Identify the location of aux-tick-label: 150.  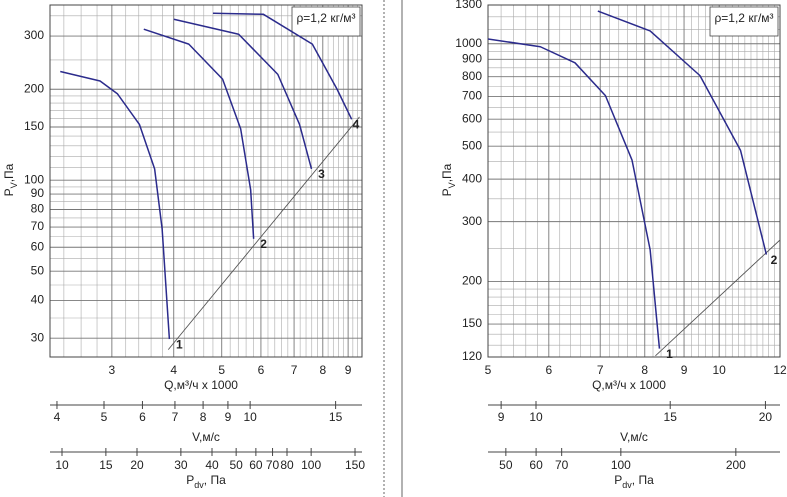
(355, 465).